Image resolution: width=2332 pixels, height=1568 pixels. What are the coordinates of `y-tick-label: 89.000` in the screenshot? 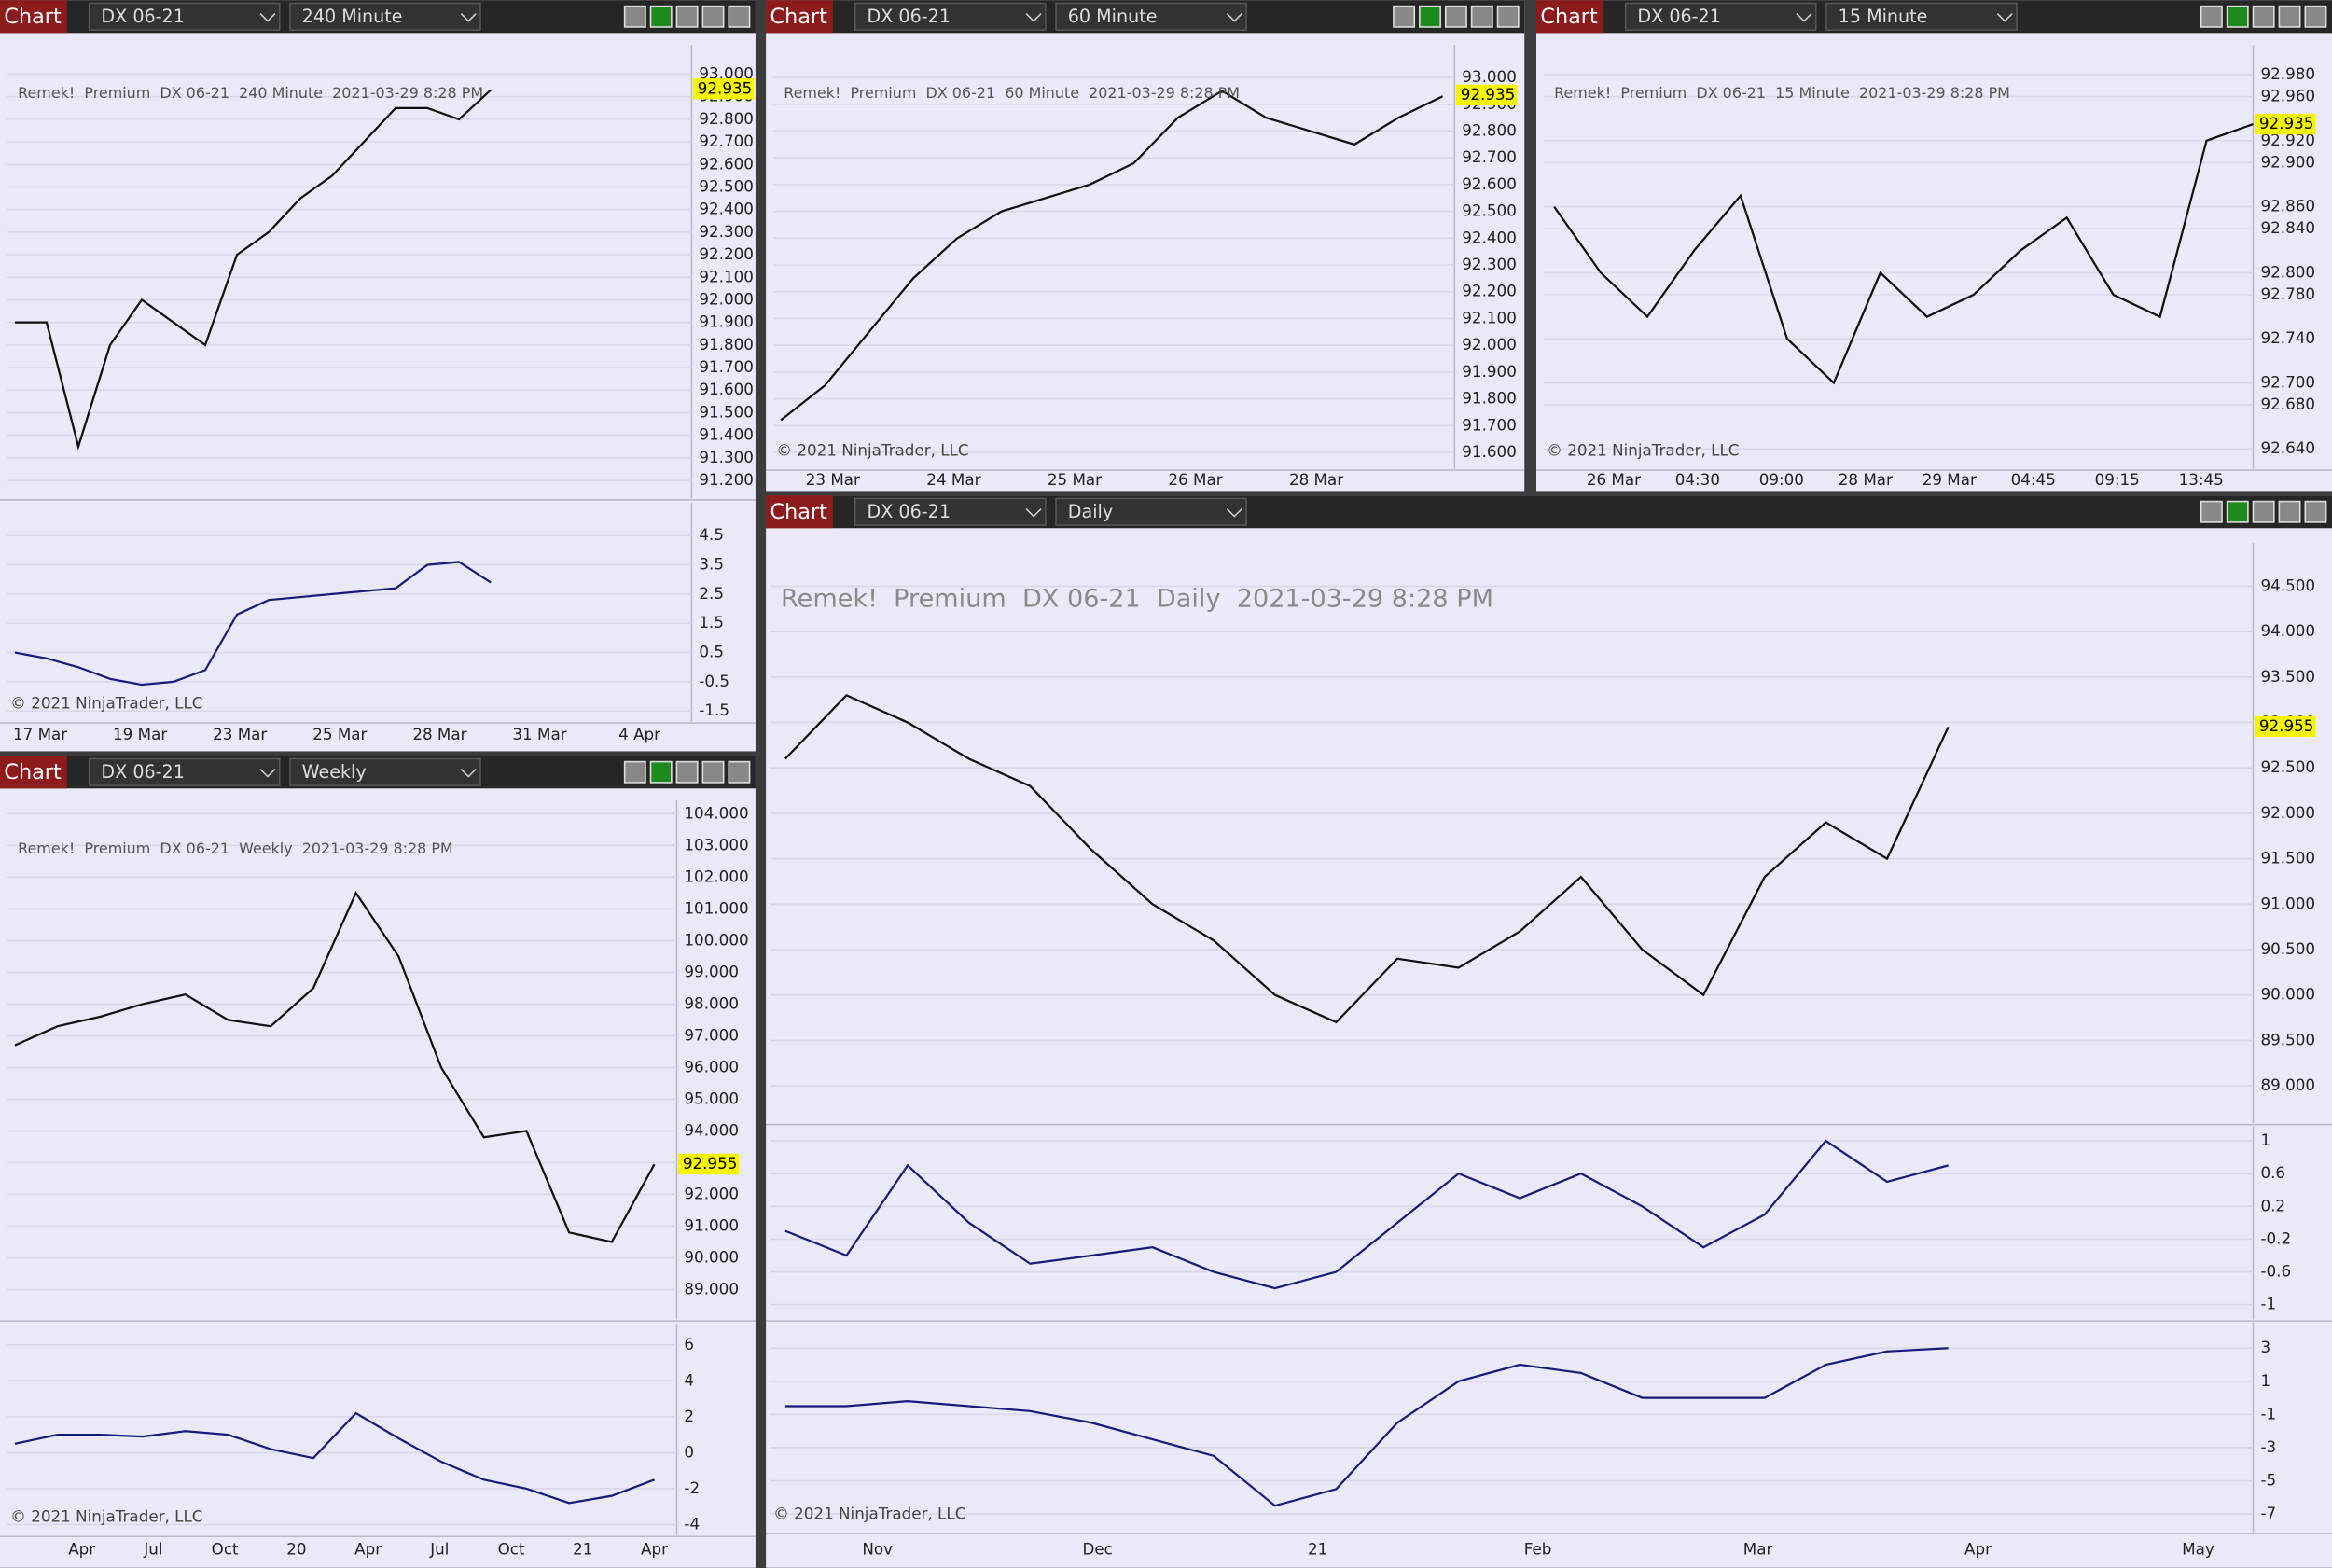 It's located at (2287, 1084).